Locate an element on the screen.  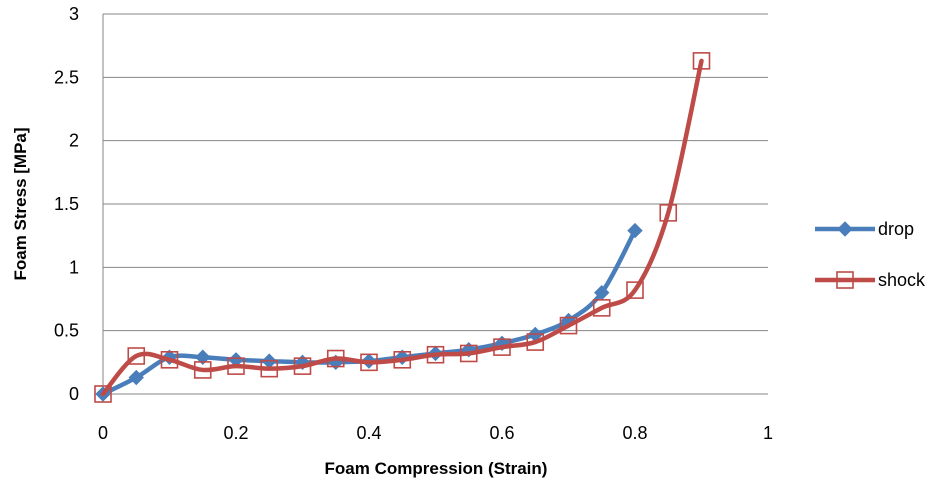
x-tick-label: 0.2 is located at coordinates (235, 433).